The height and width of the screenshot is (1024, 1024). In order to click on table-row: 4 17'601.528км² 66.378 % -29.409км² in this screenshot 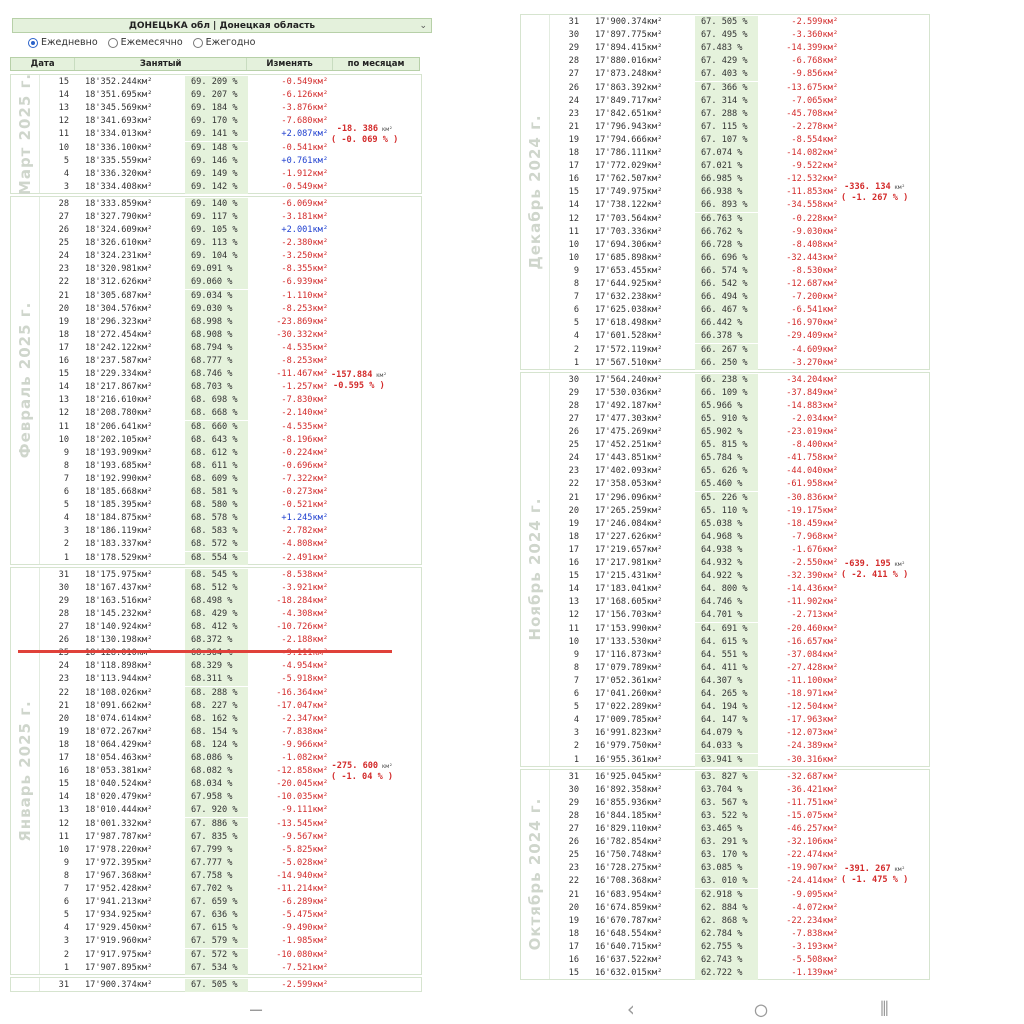, I will do `click(696, 337)`.